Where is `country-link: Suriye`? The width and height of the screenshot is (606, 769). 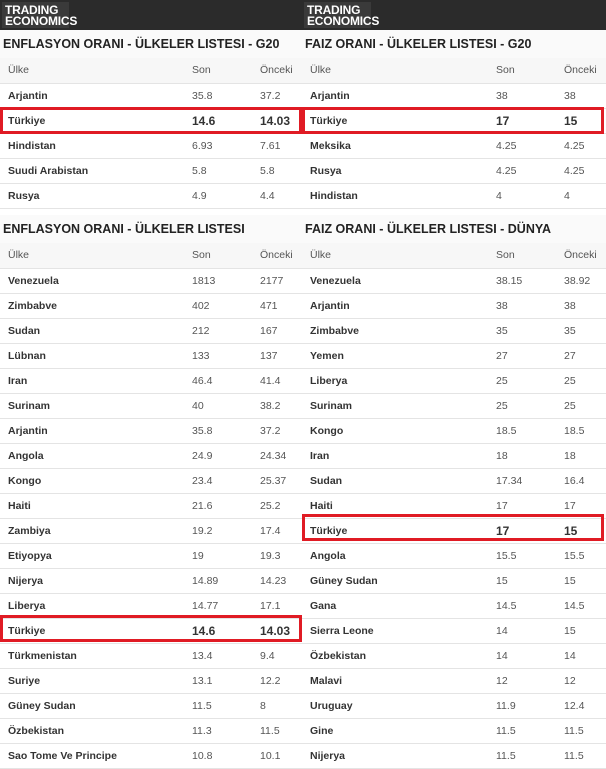 country-link: Suriye is located at coordinates (92, 681).